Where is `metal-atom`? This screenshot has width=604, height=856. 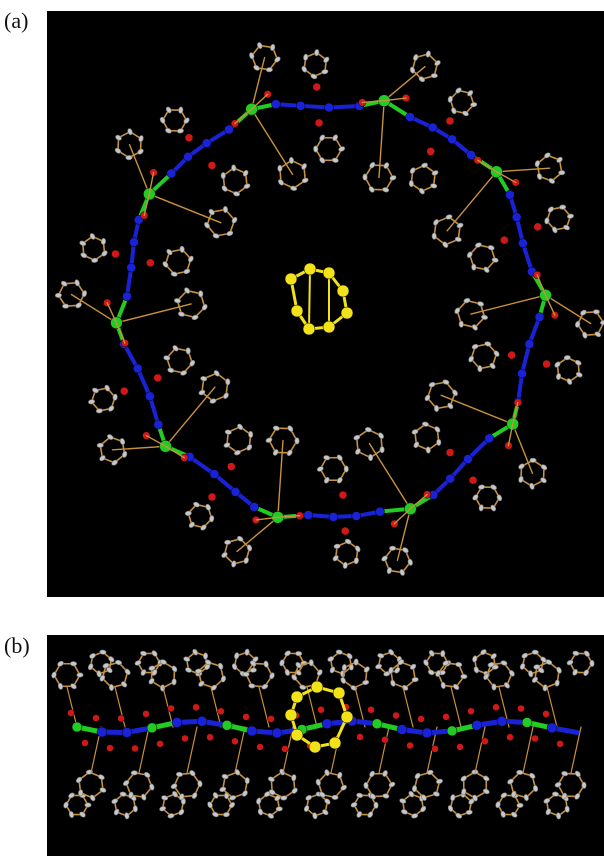
metal-atom is located at coordinates (227, 725).